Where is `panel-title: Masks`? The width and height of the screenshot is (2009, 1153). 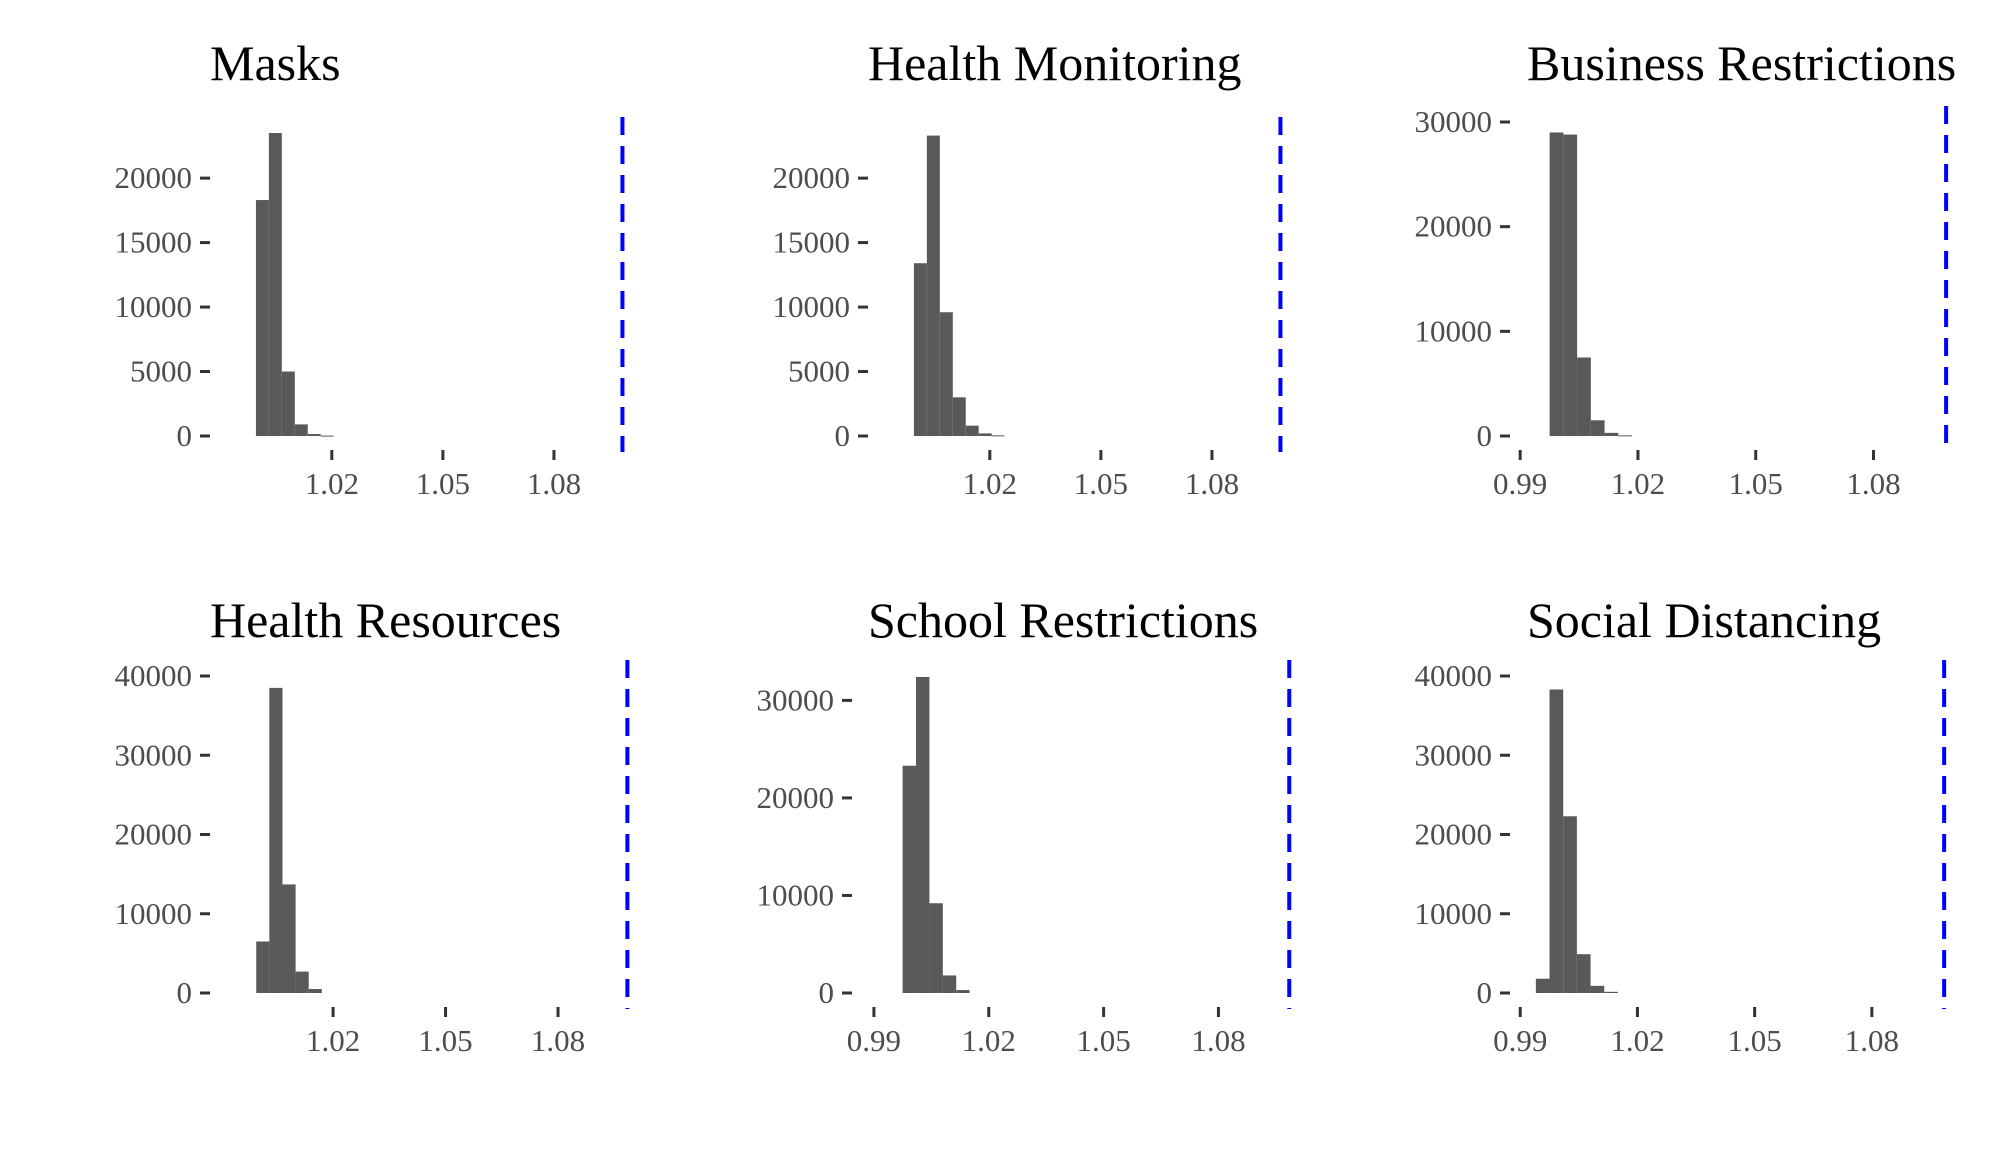 panel-title: Masks is located at coordinates (275, 63).